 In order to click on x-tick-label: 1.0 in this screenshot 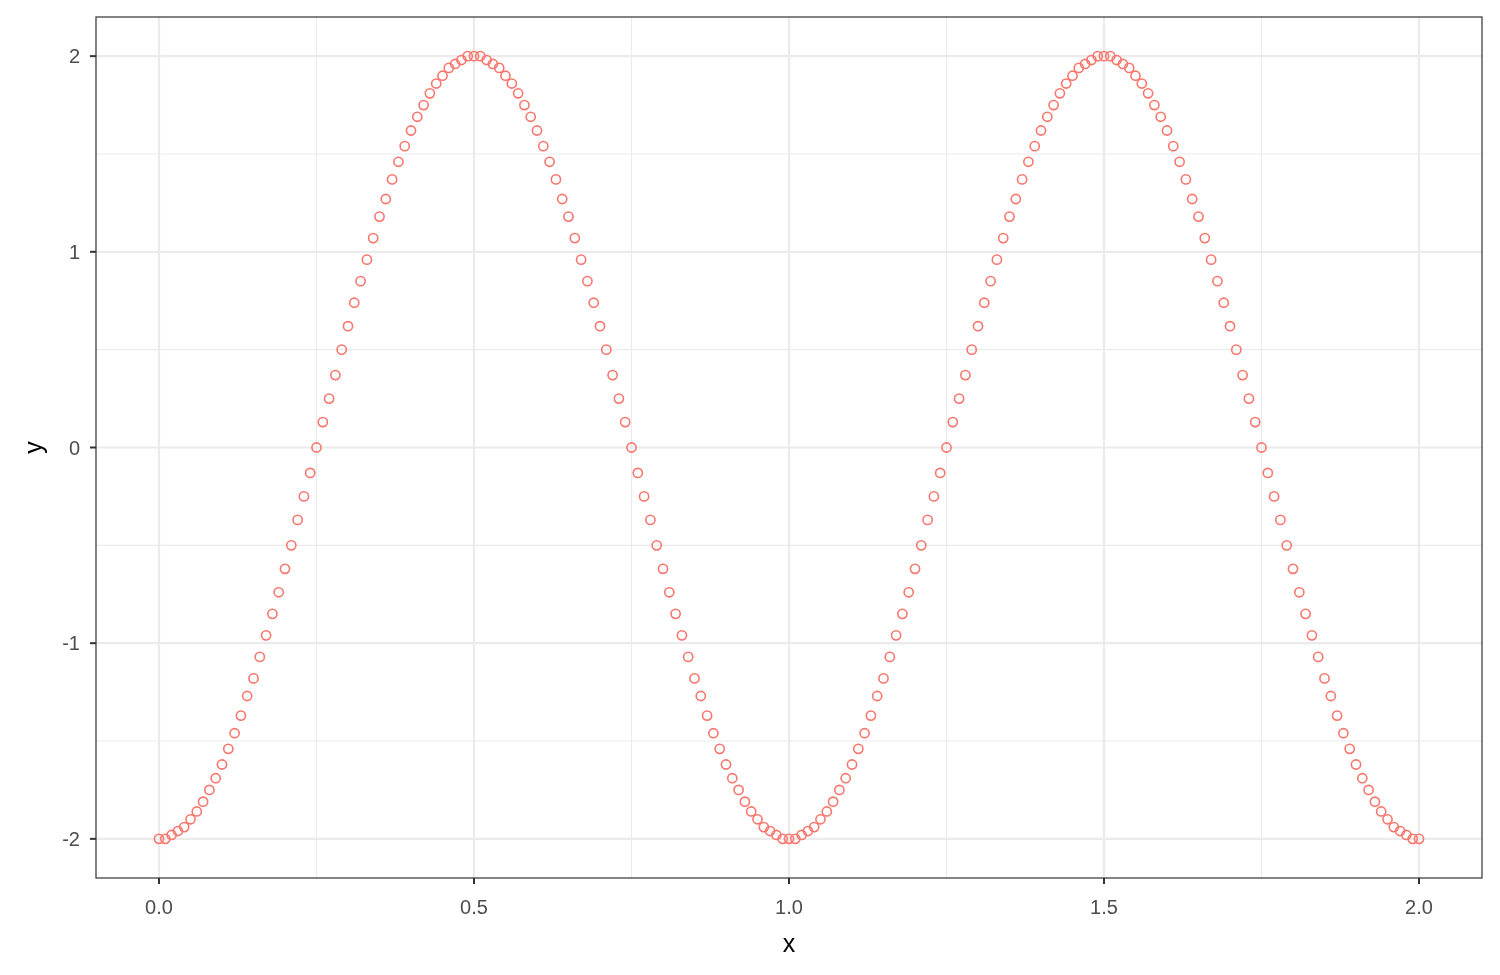, I will do `click(789, 907)`.